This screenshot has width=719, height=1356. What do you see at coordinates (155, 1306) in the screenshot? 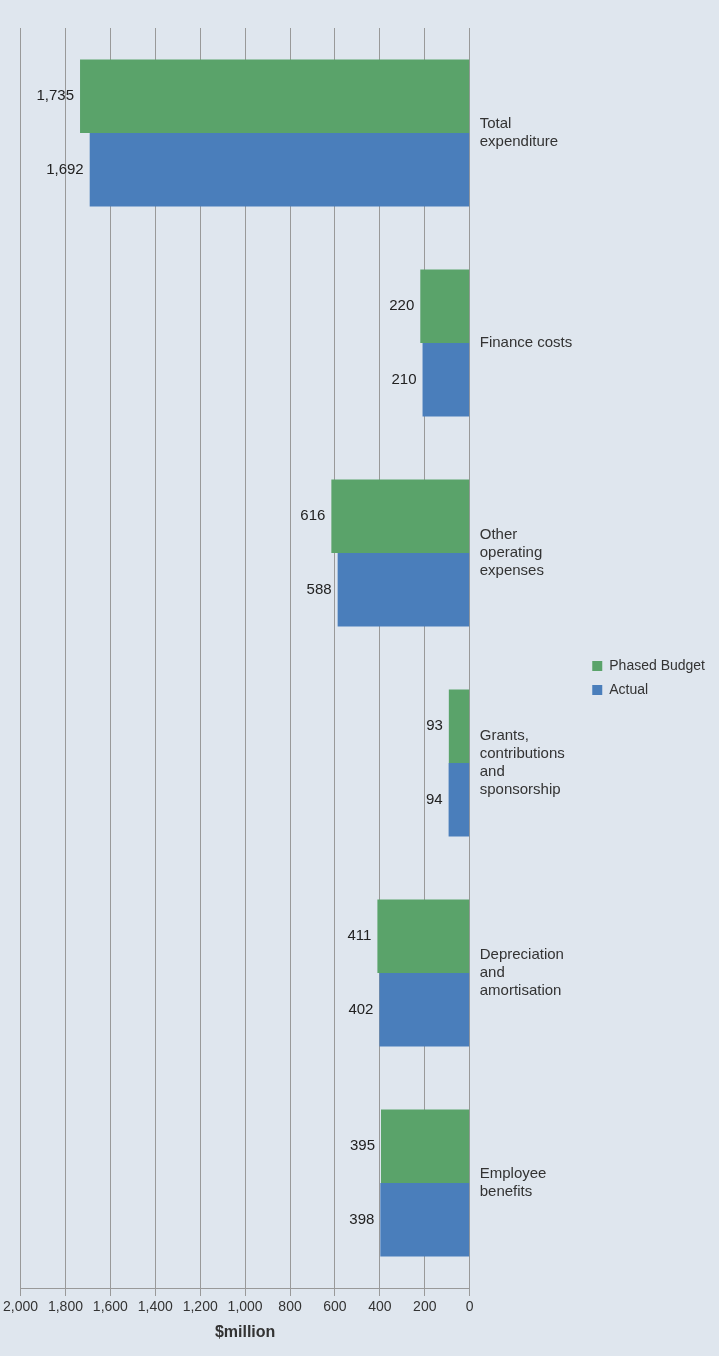
I see `x-tick-label: 1,400` at bounding box center [155, 1306].